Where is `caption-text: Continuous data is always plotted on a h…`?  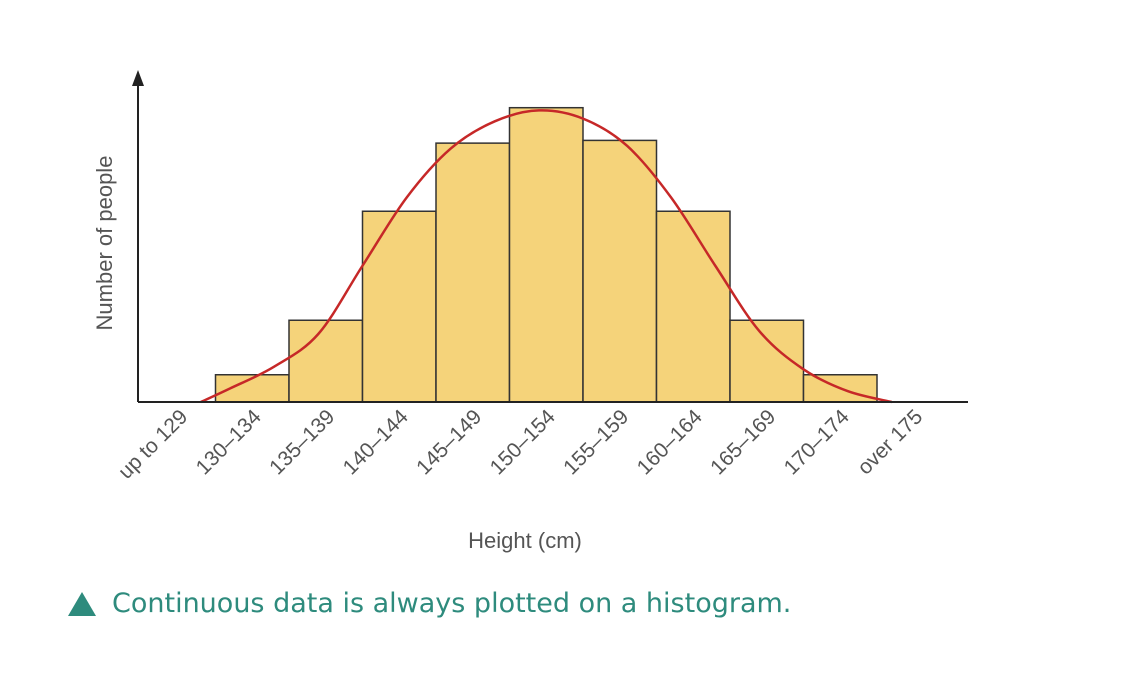 caption-text: Continuous data is always plotted on a h… is located at coordinates (452, 603).